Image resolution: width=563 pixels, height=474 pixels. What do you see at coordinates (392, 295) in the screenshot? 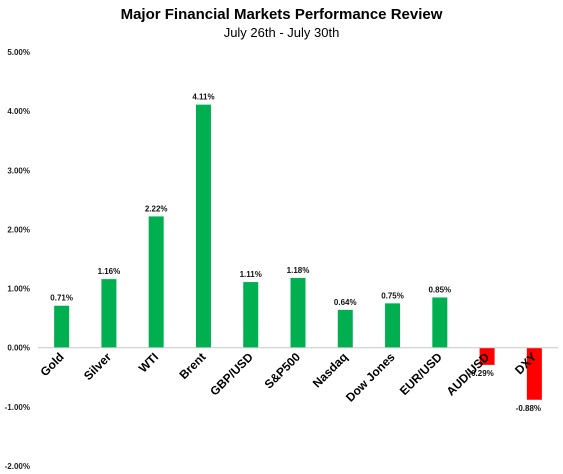
I see `data-label: 0.75%` at bounding box center [392, 295].